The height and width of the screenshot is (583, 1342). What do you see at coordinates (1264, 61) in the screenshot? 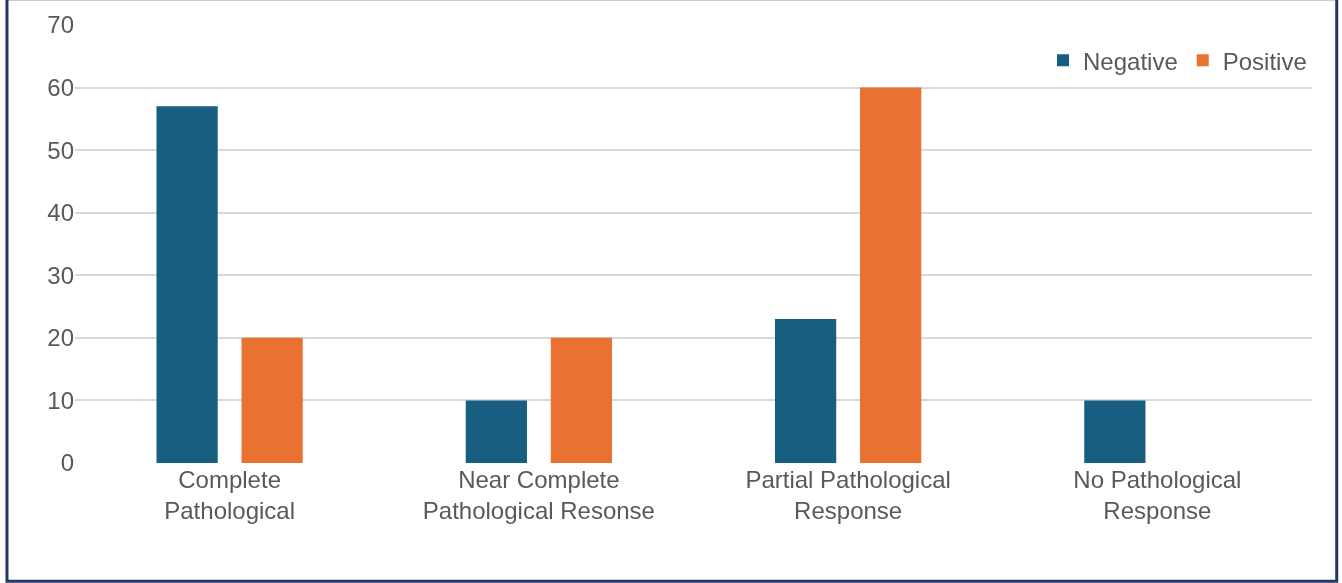
I see `legend-label: Positive` at bounding box center [1264, 61].